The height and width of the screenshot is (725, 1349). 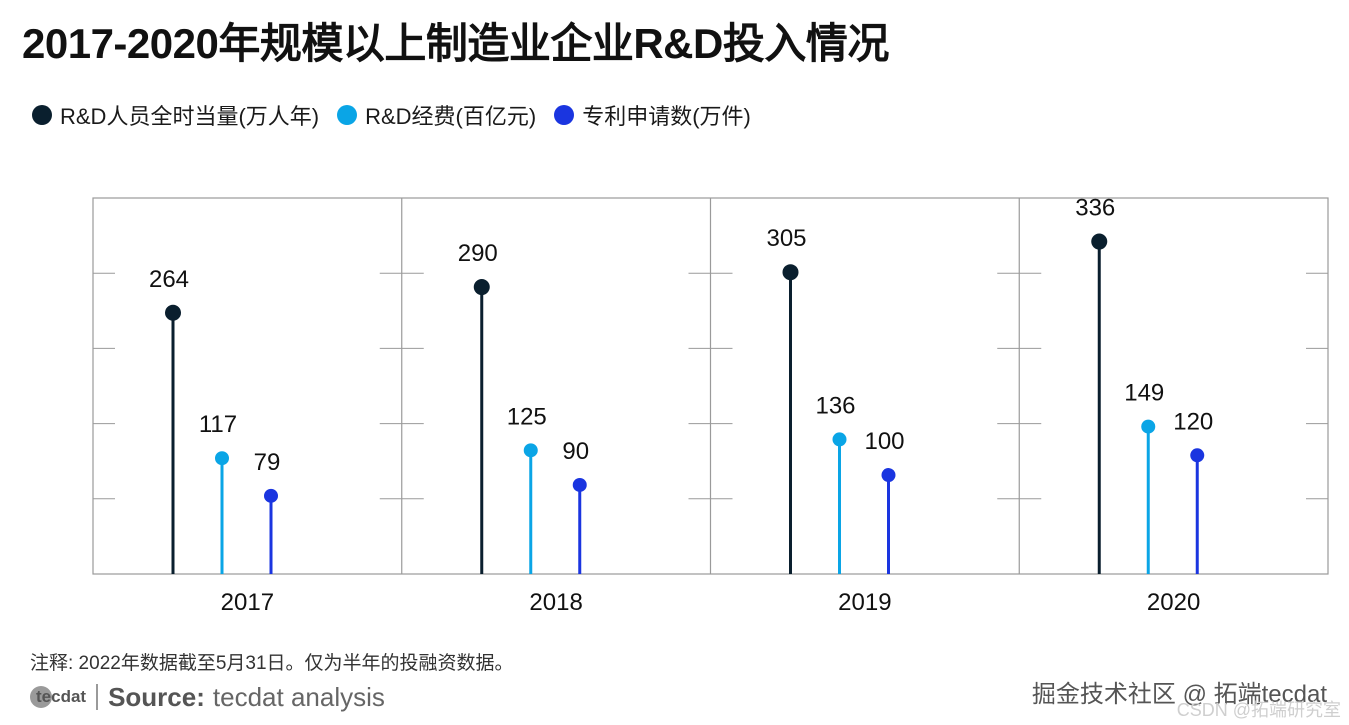 What do you see at coordinates (666, 116) in the screenshot?
I see `legend-label-patents: 专利申请数(万件)` at bounding box center [666, 116].